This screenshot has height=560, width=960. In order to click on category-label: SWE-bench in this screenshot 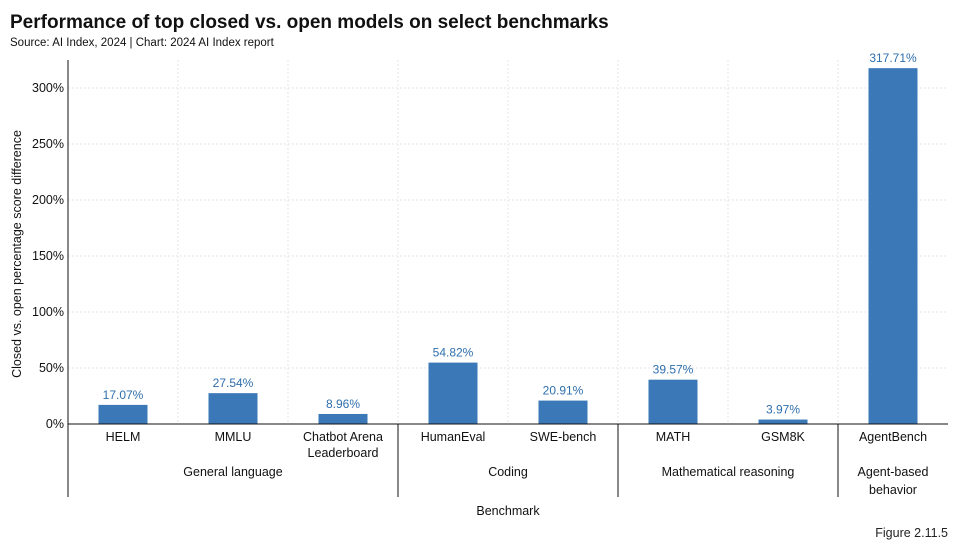, I will do `click(563, 437)`.